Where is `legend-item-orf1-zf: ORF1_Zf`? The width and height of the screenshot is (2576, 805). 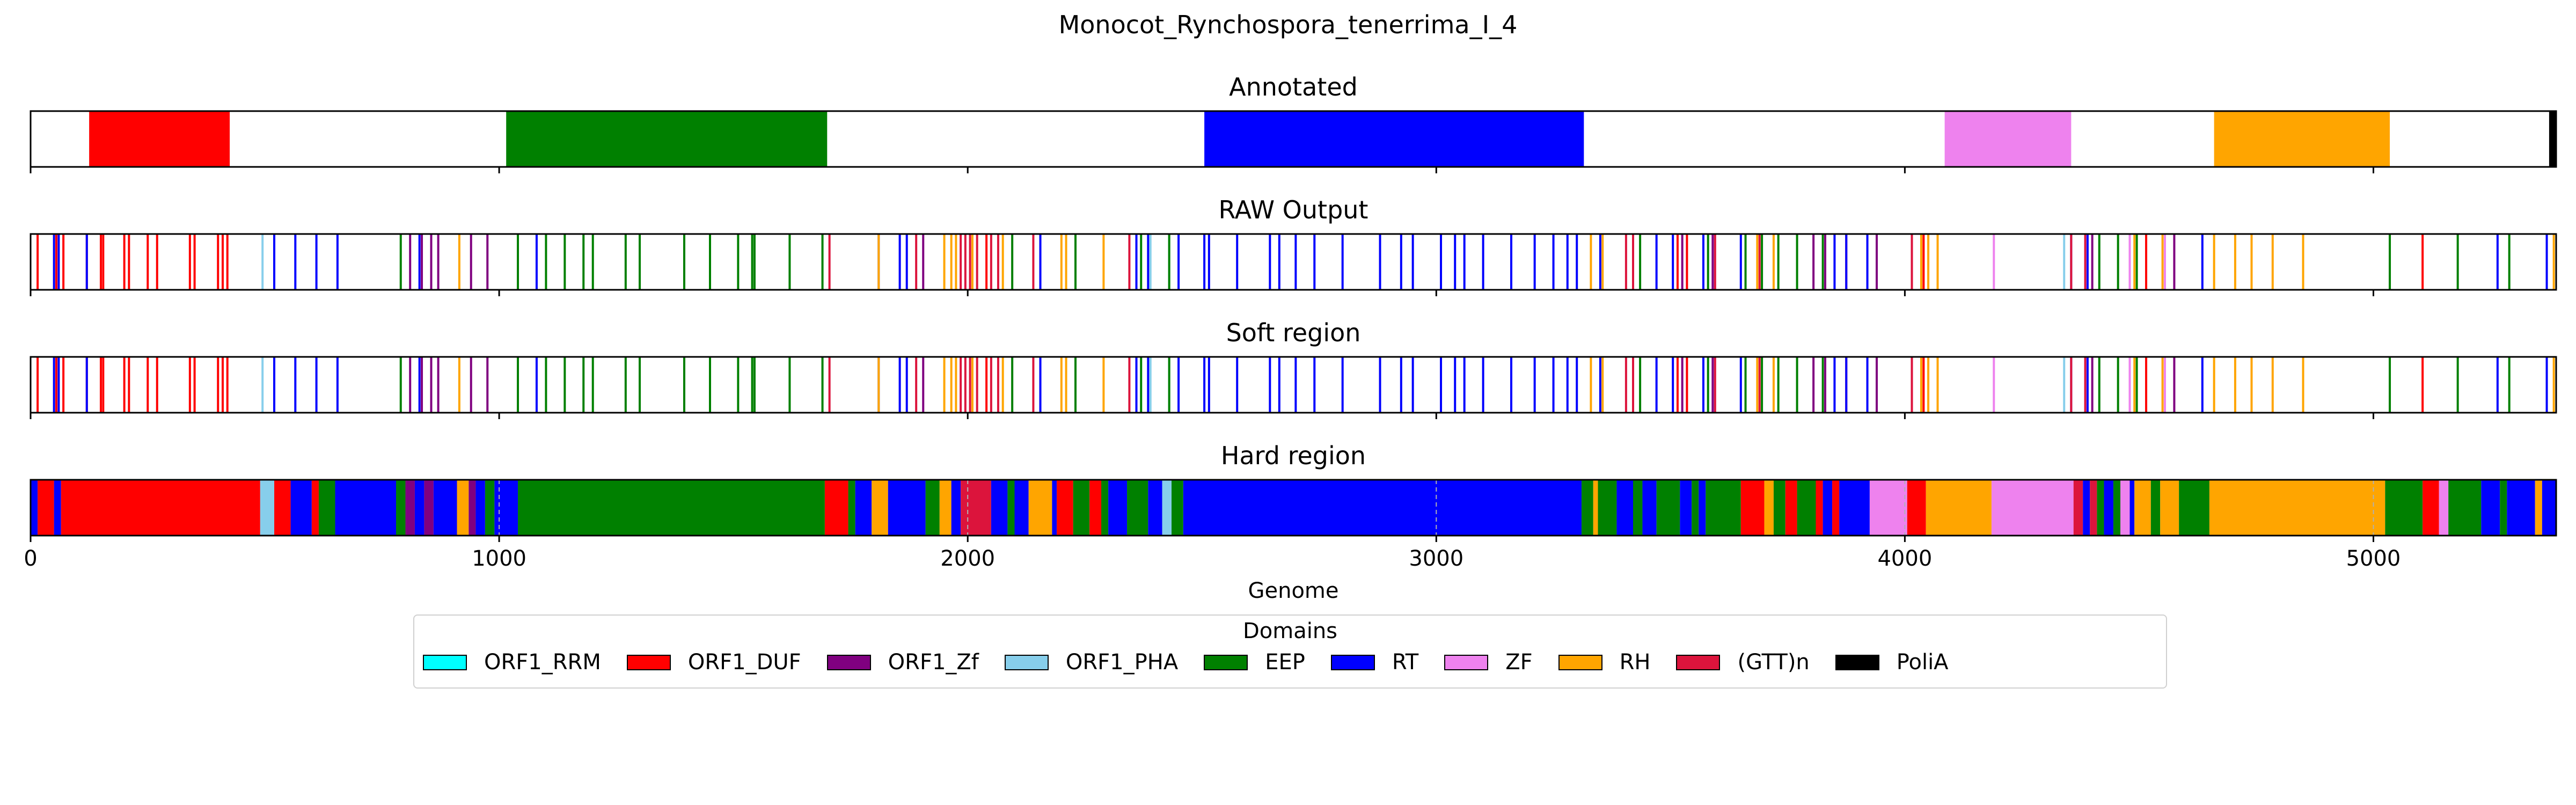
legend-item-orf1-zf: ORF1_Zf is located at coordinates (902, 662).